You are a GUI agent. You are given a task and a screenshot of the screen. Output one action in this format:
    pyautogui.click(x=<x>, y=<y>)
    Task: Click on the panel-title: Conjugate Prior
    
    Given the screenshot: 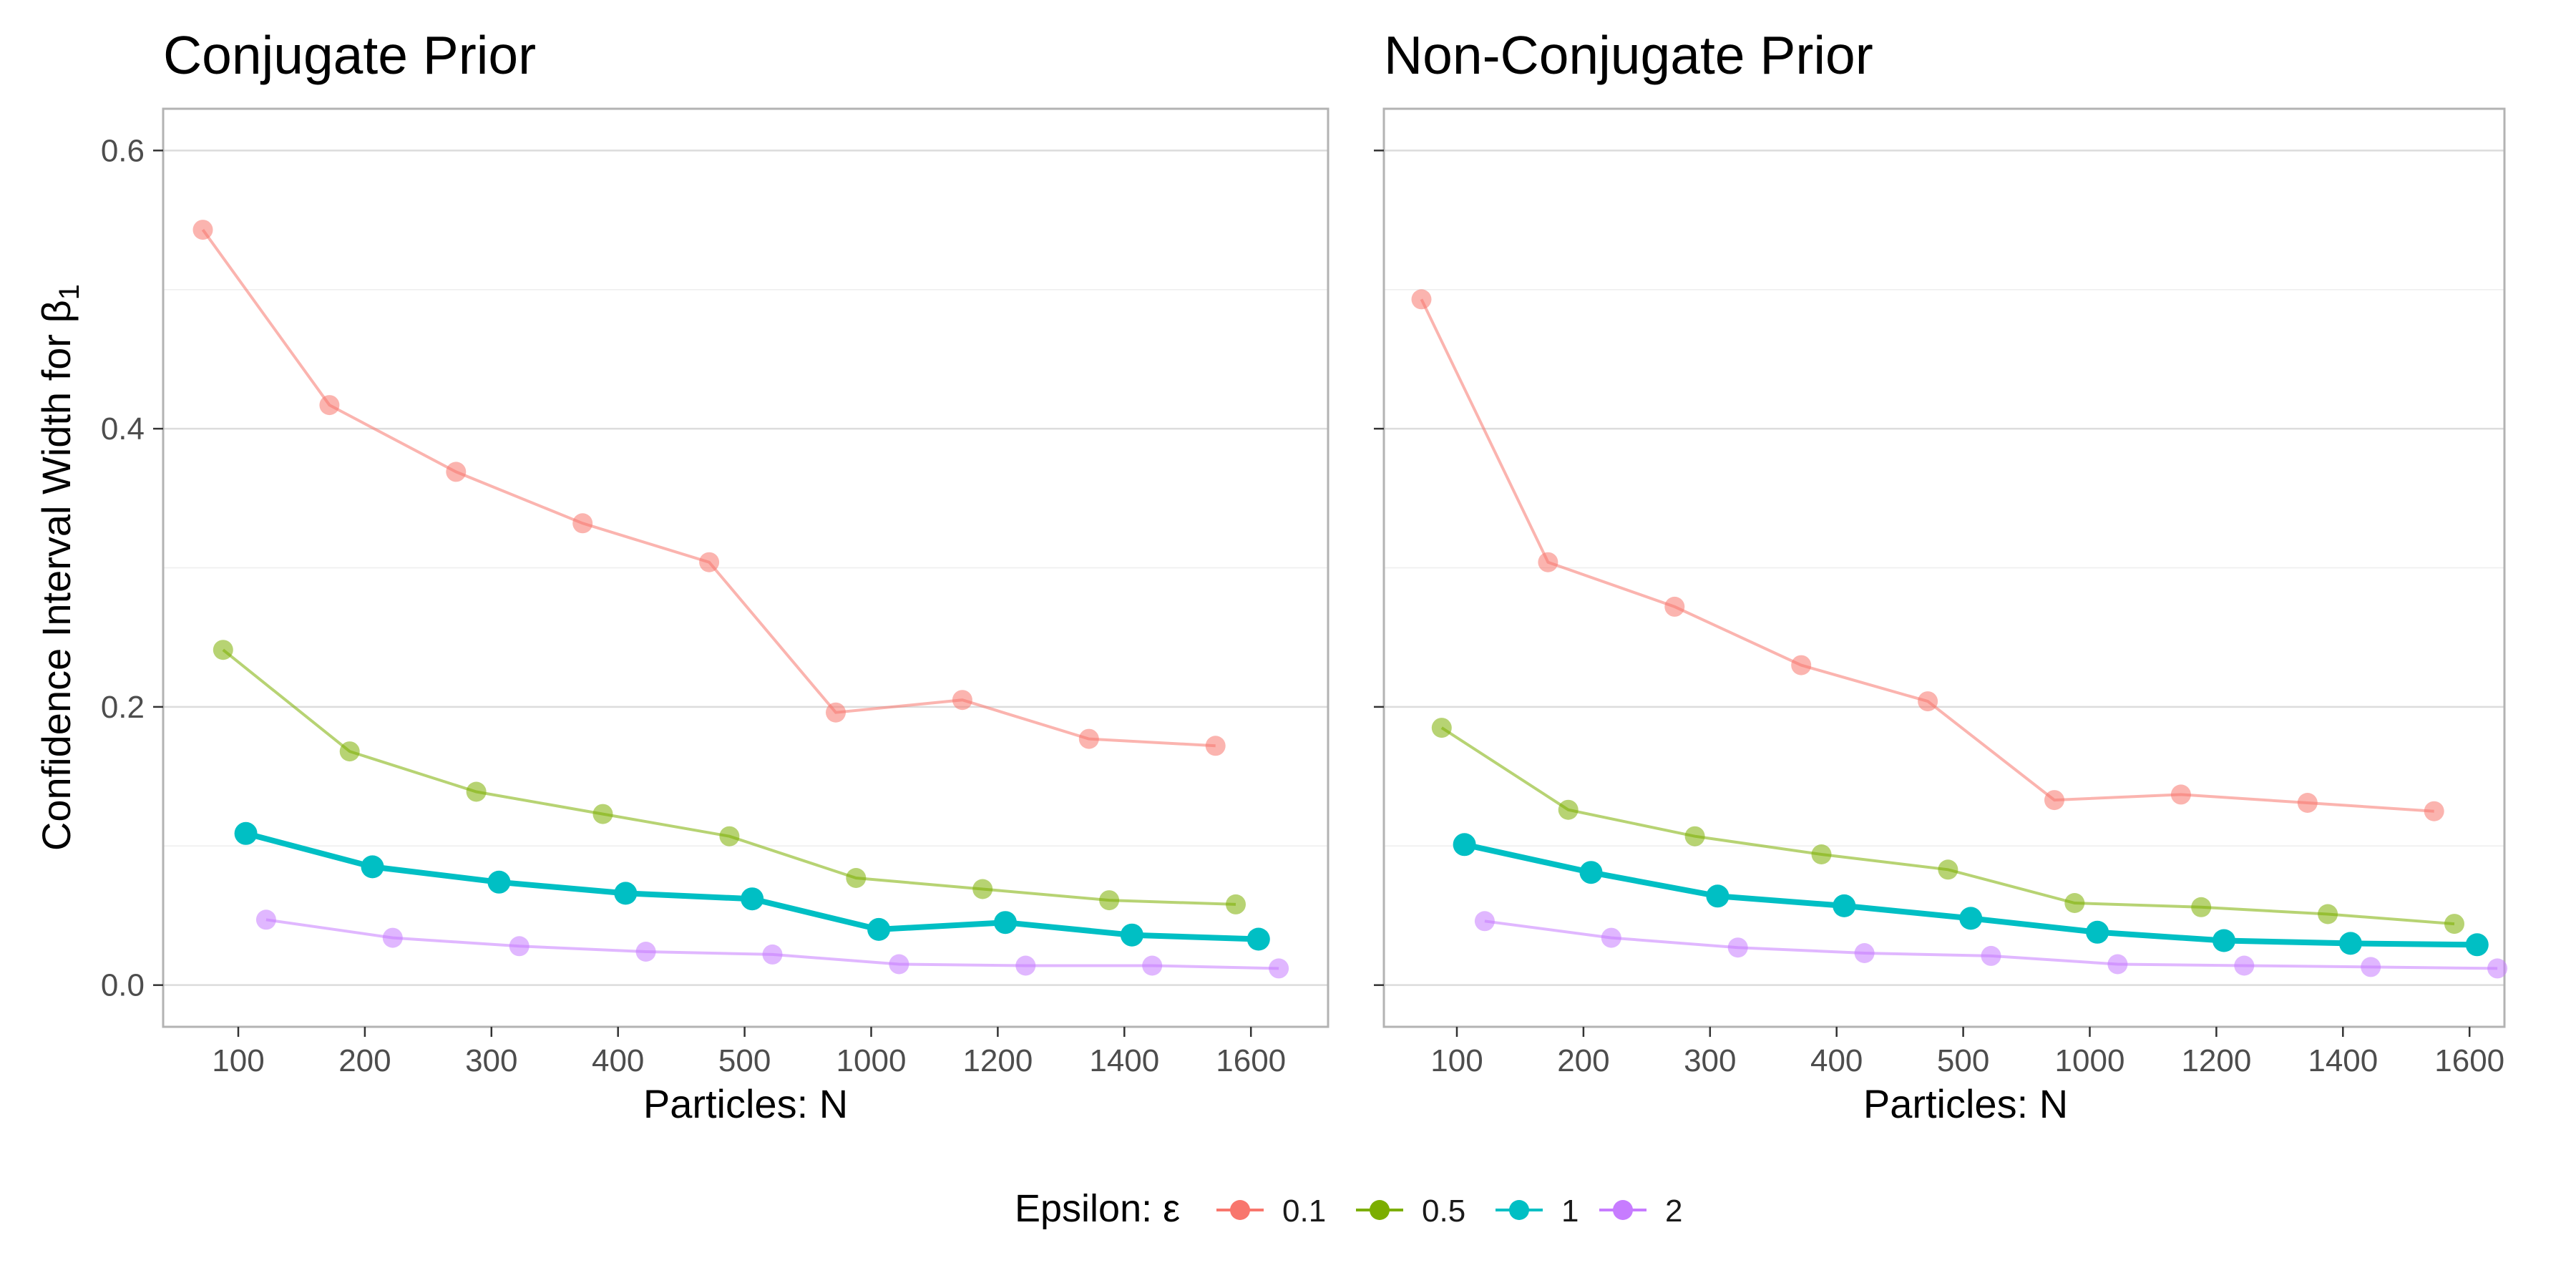 What is the action you would take?
    pyautogui.click(x=349, y=55)
    